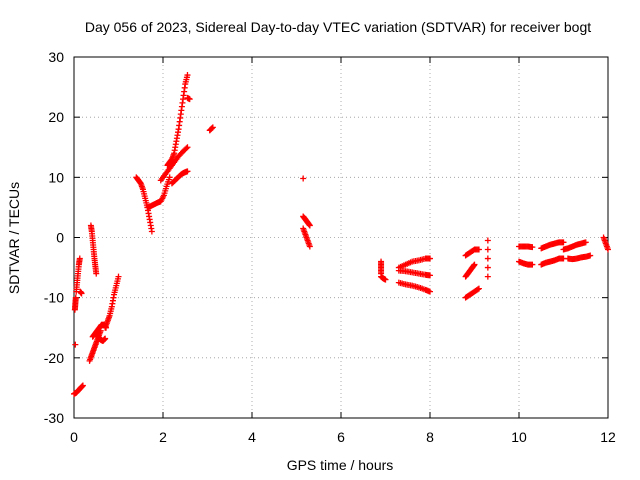 The image size is (640, 480). What do you see at coordinates (54, 418) in the screenshot?
I see `y-tick-label: -30` at bounding box center [54, 418].